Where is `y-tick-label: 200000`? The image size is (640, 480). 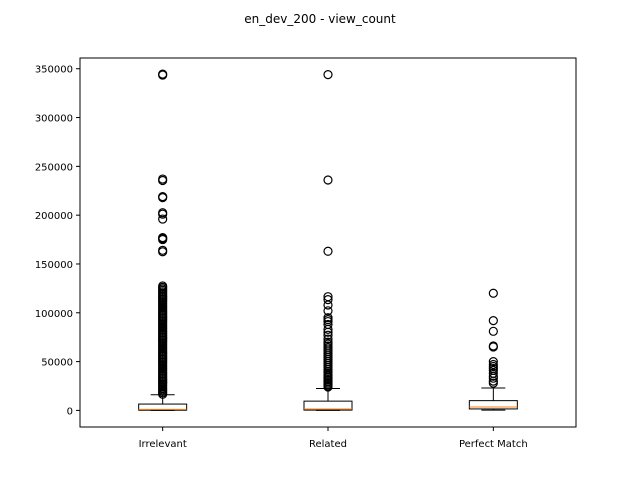 y-tick-label: 200000 is located at coordinates (54, 216).